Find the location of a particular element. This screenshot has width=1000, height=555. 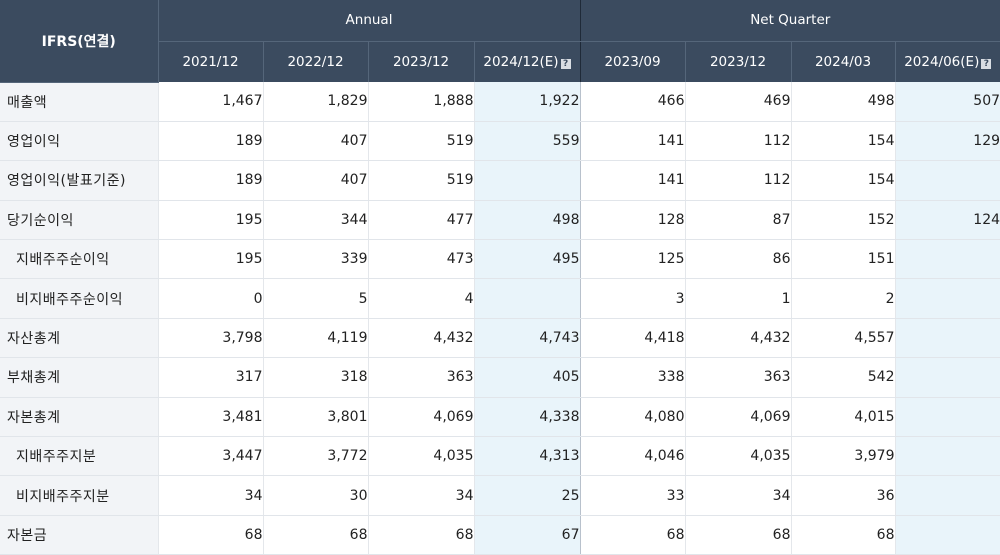

value-cell: 87 is located at coordinates (737, 220).